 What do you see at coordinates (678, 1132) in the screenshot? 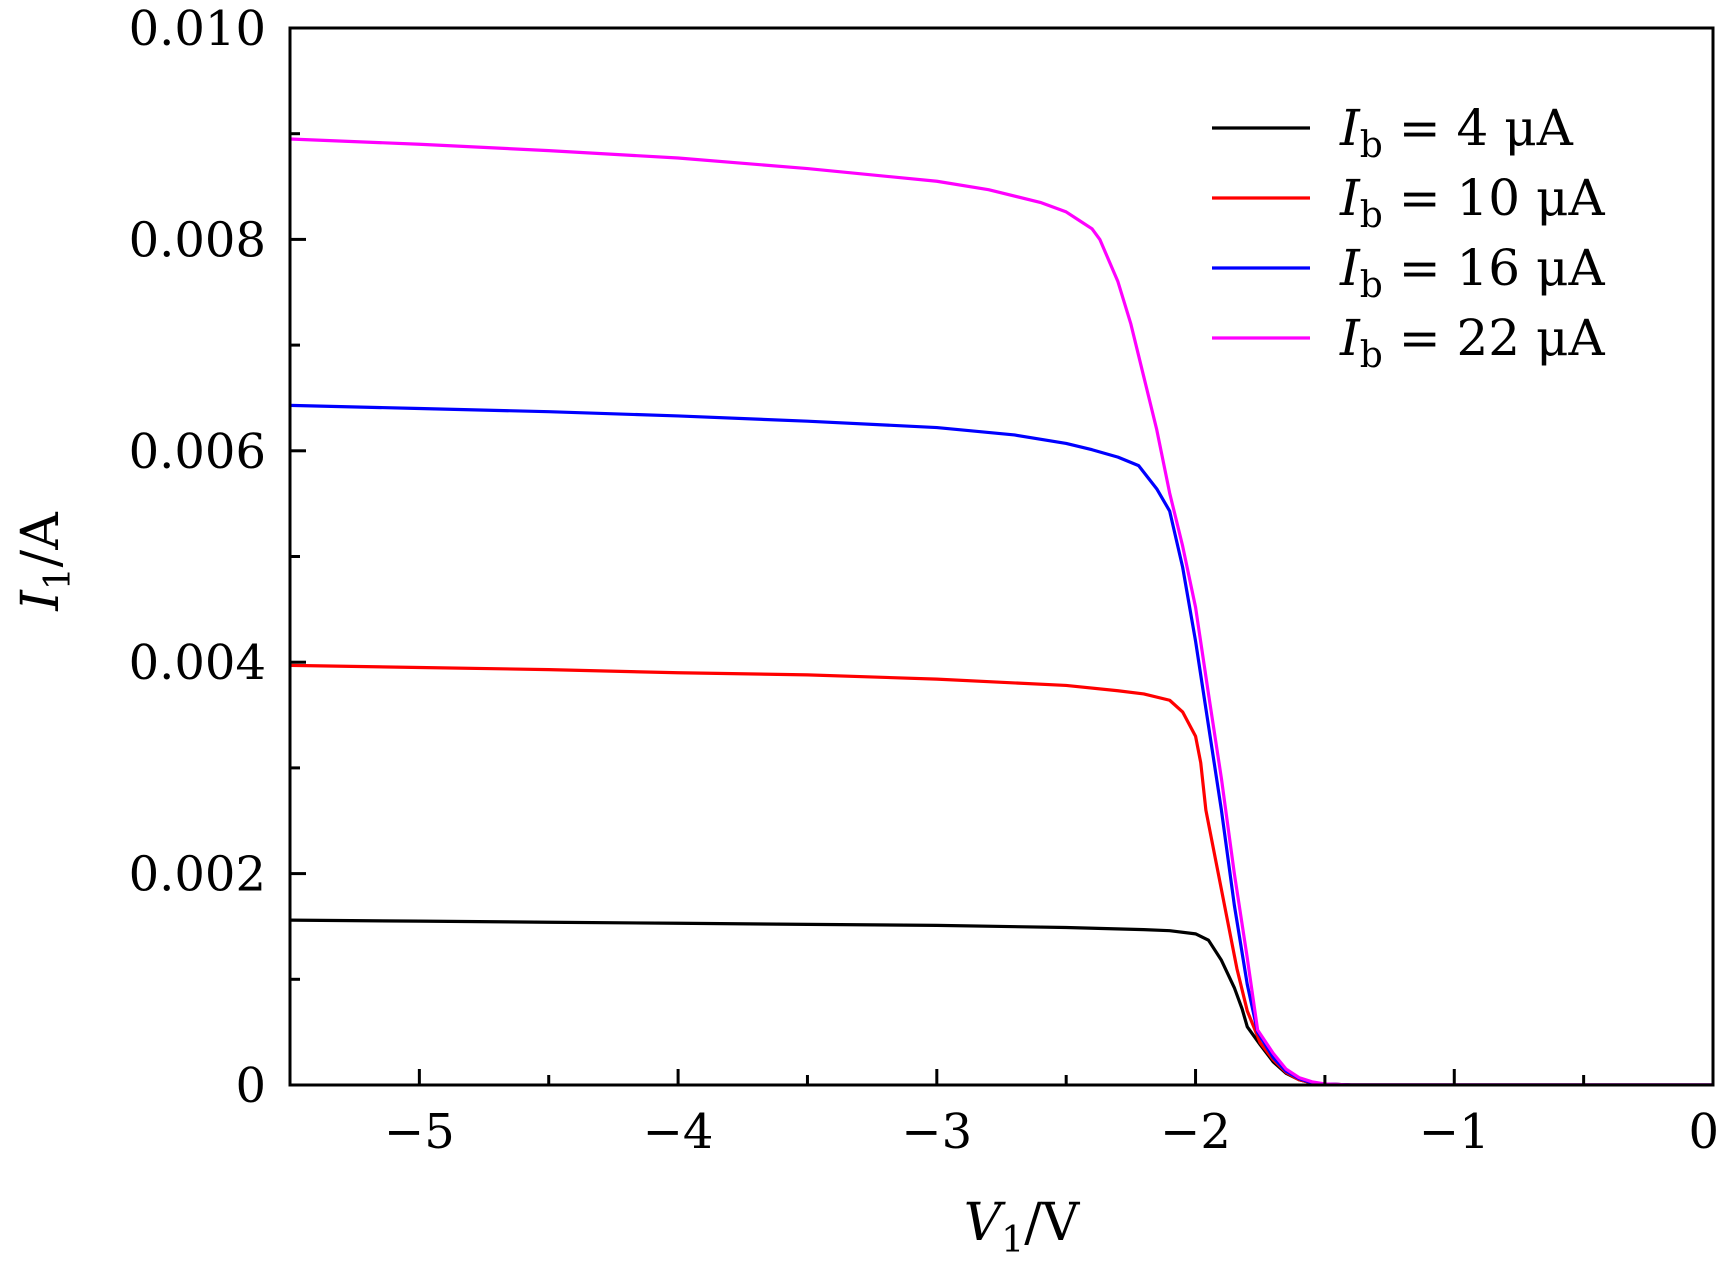
I see `x-tick-label: −4` at bounding box center [678, 1132].